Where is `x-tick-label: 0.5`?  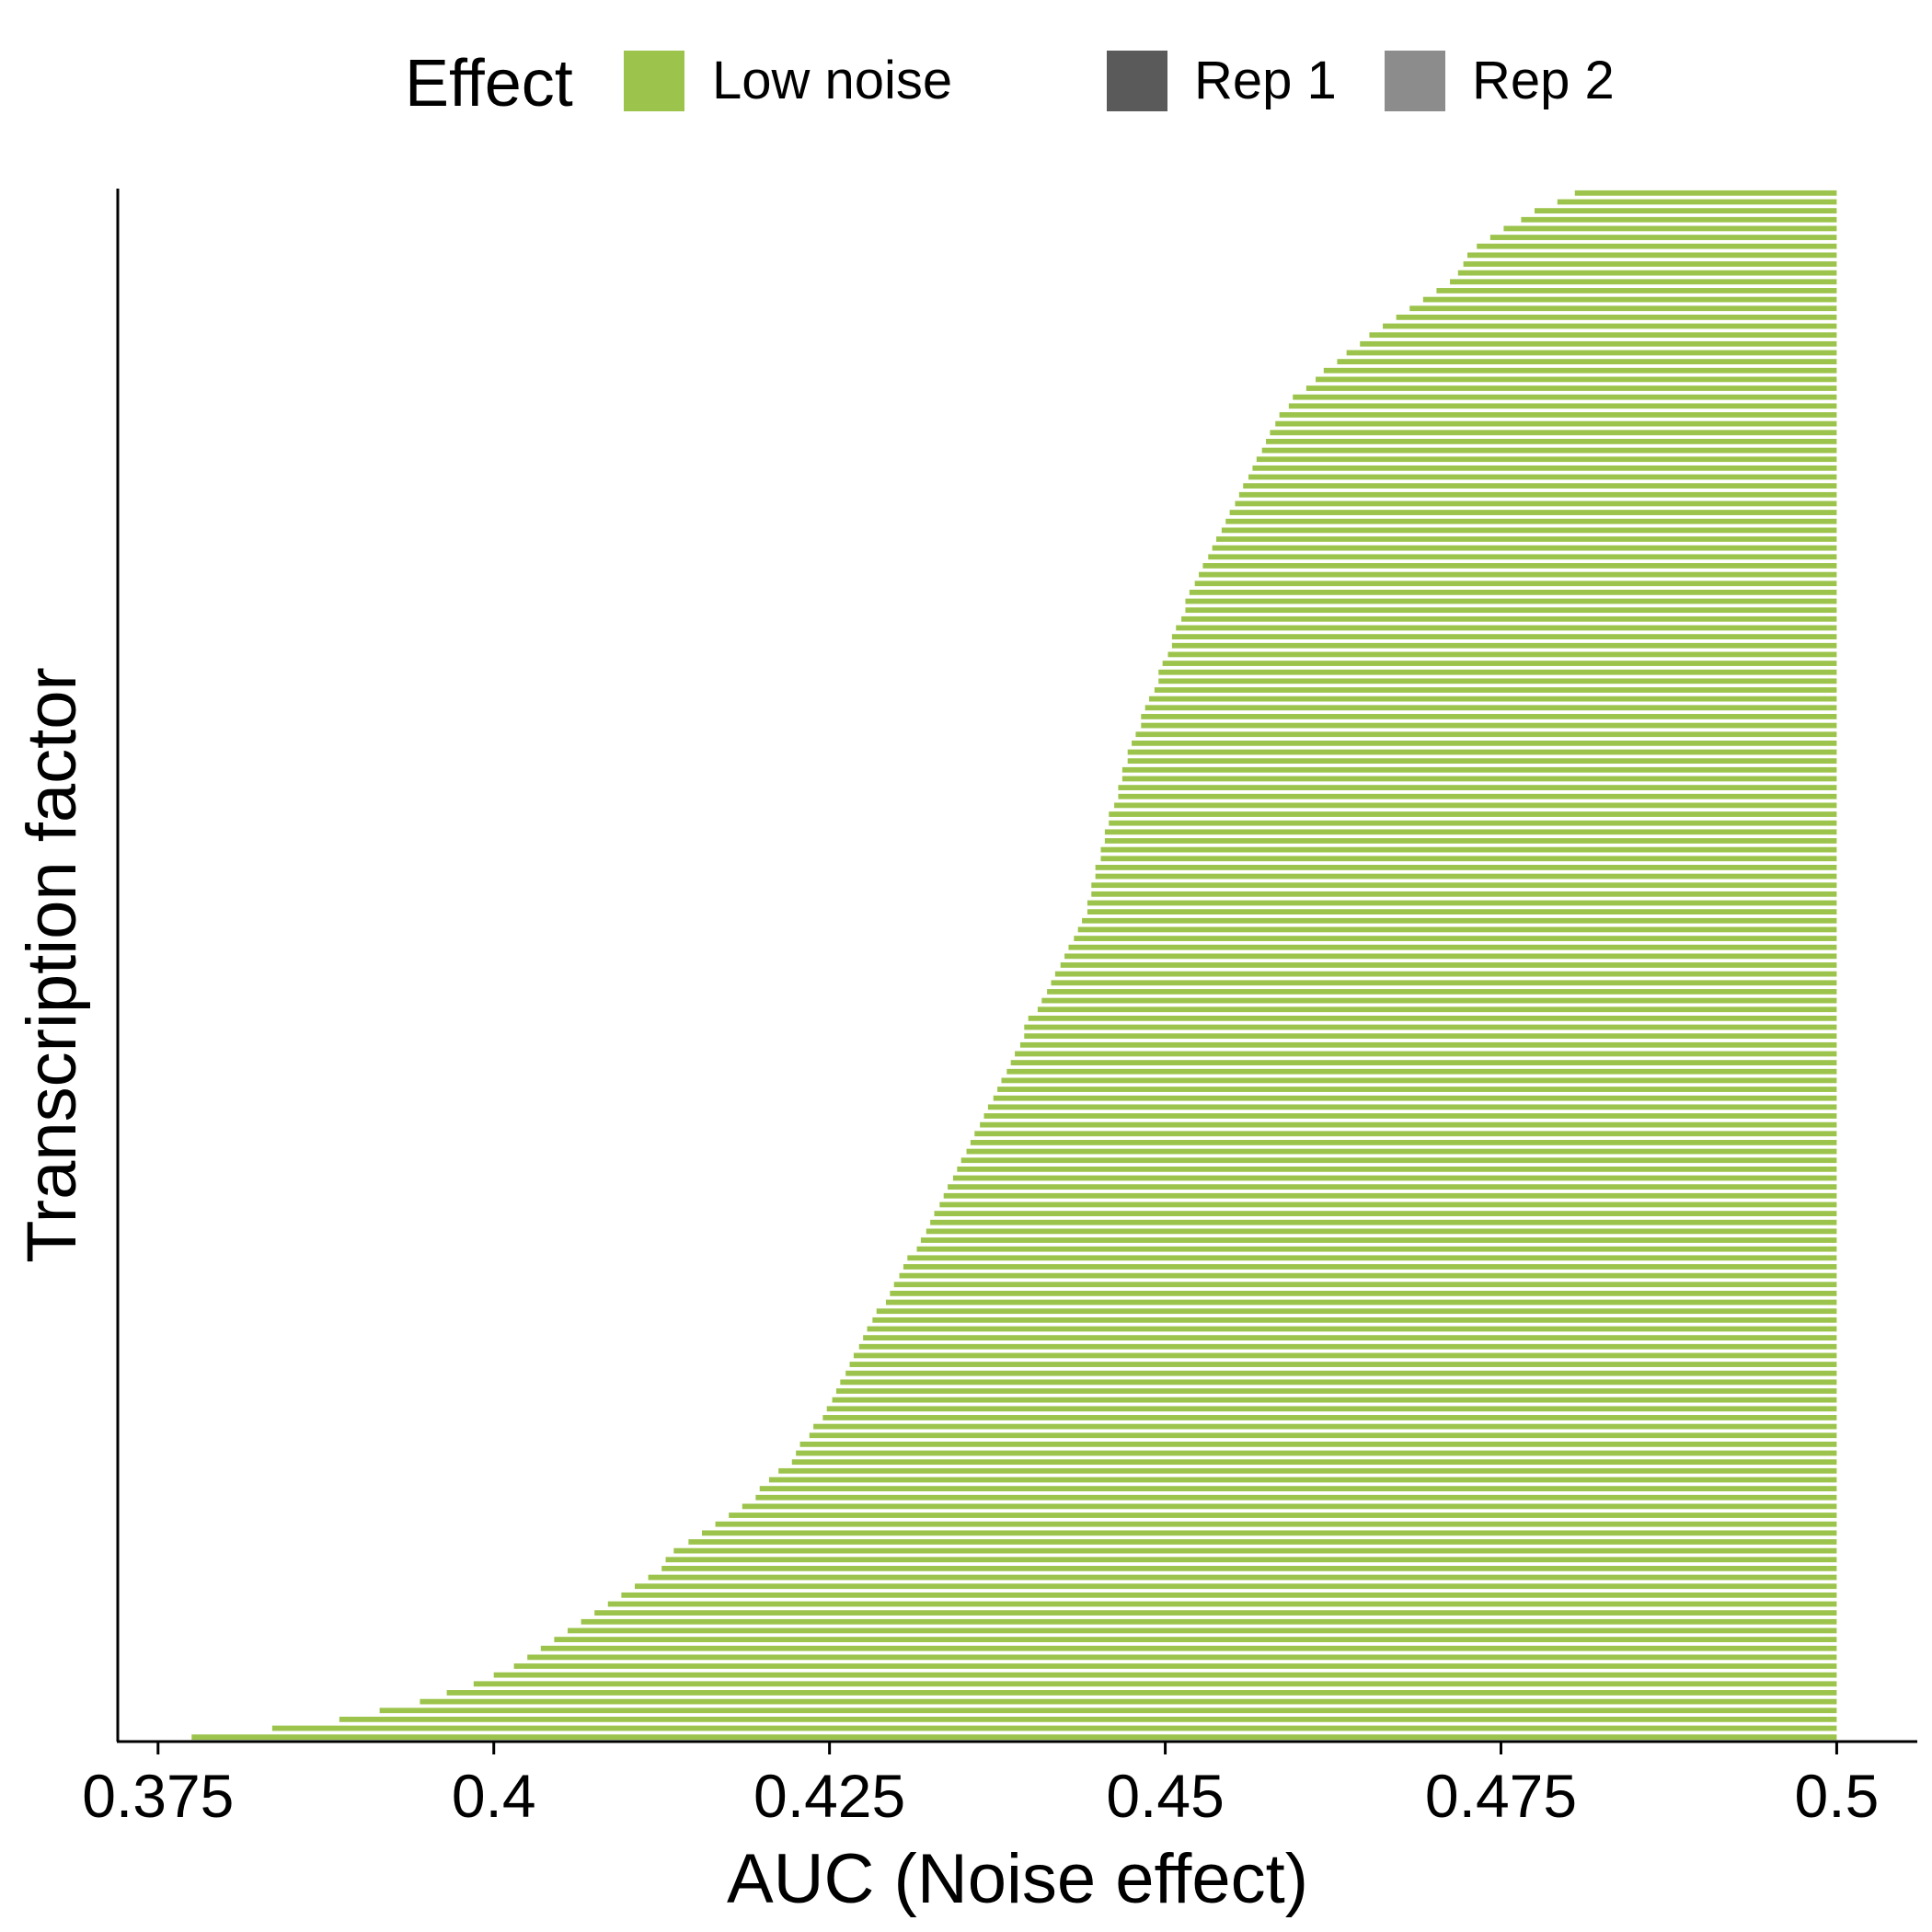
x-tick-label: 0.5 is located at coordinates (1837, 1796).